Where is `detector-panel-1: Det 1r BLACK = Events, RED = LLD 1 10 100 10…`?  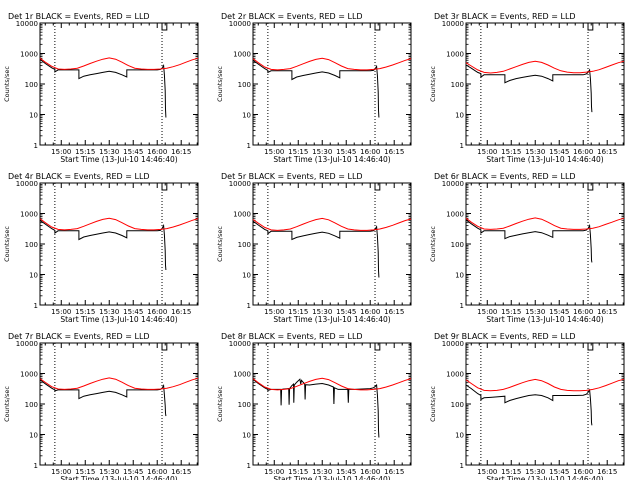
detector-panel-1: Det 1r BLACK = Events, RED = LLD 1 10 100 10… is located at coordinates (101, 88).